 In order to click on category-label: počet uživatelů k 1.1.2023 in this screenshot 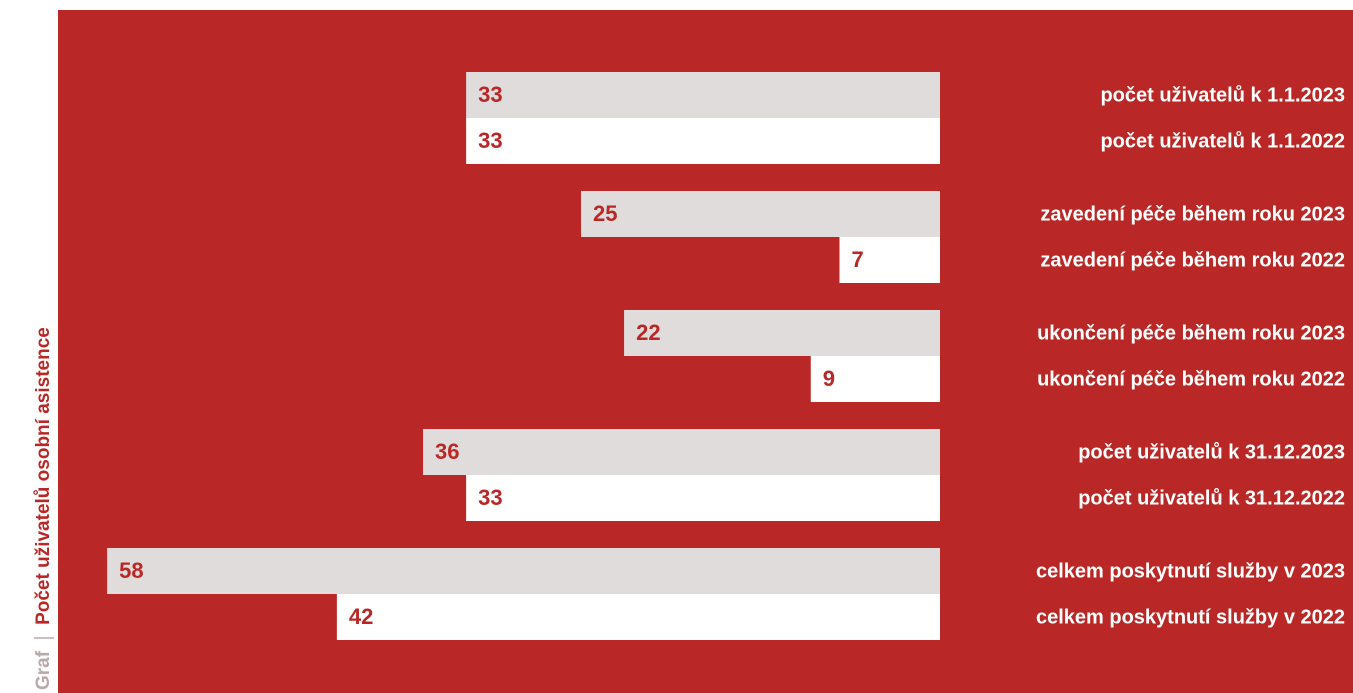, I will do `click(1222, 95)`.